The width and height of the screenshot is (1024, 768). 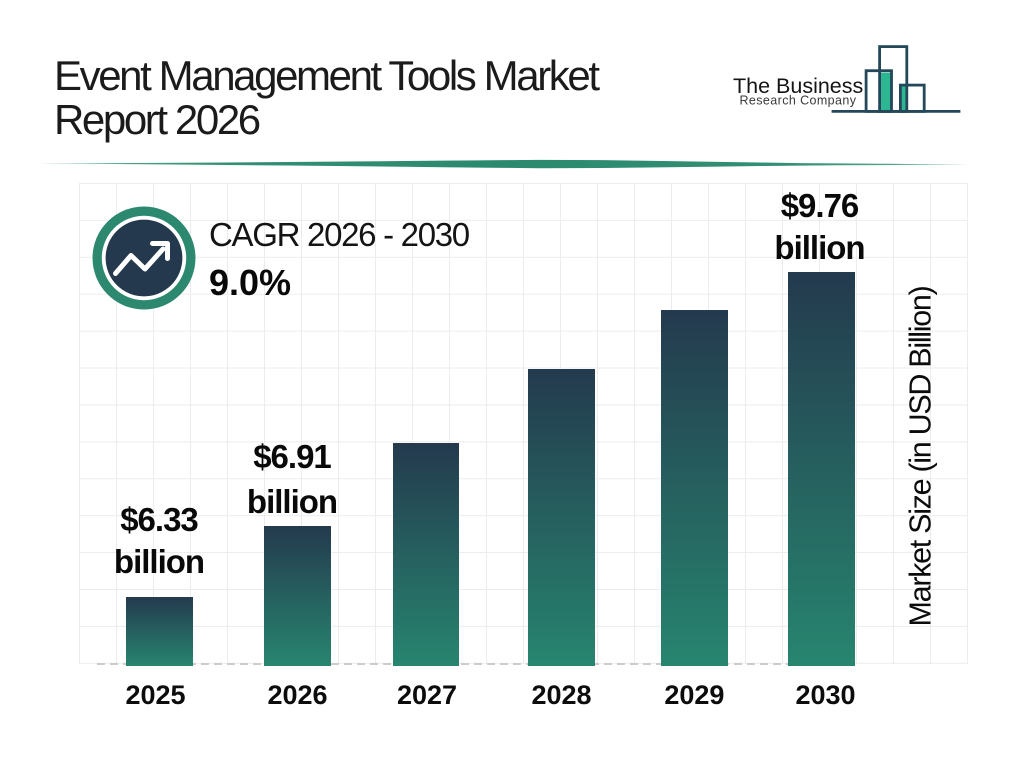 I want to click on svg-text: Research Company, so click(x=798, y=101).